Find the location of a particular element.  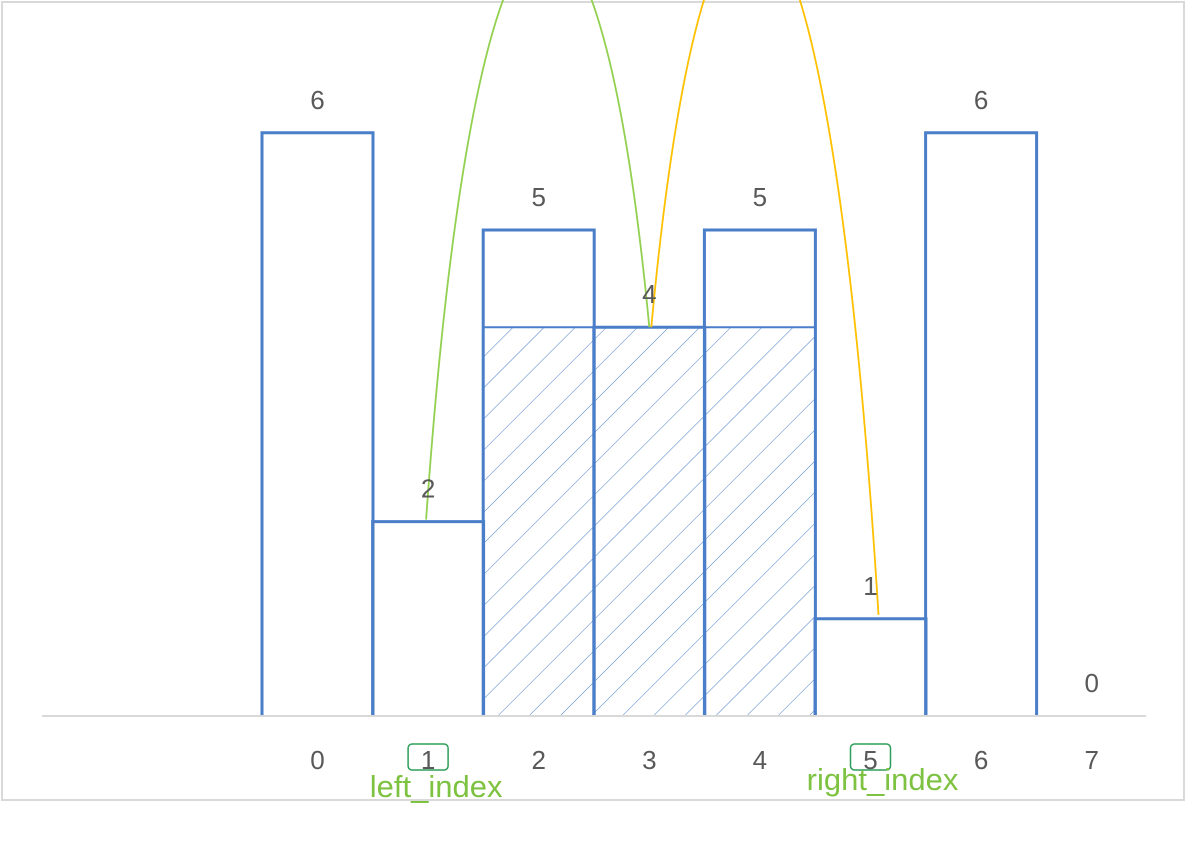

tick-label-7: 7 is located at coordinates (1091, 760).